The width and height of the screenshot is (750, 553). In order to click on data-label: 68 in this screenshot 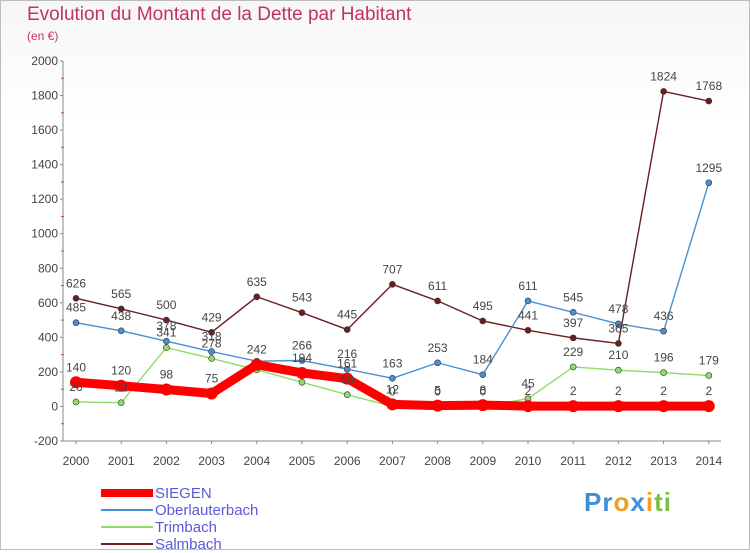, I will do `click(348, 380)`.